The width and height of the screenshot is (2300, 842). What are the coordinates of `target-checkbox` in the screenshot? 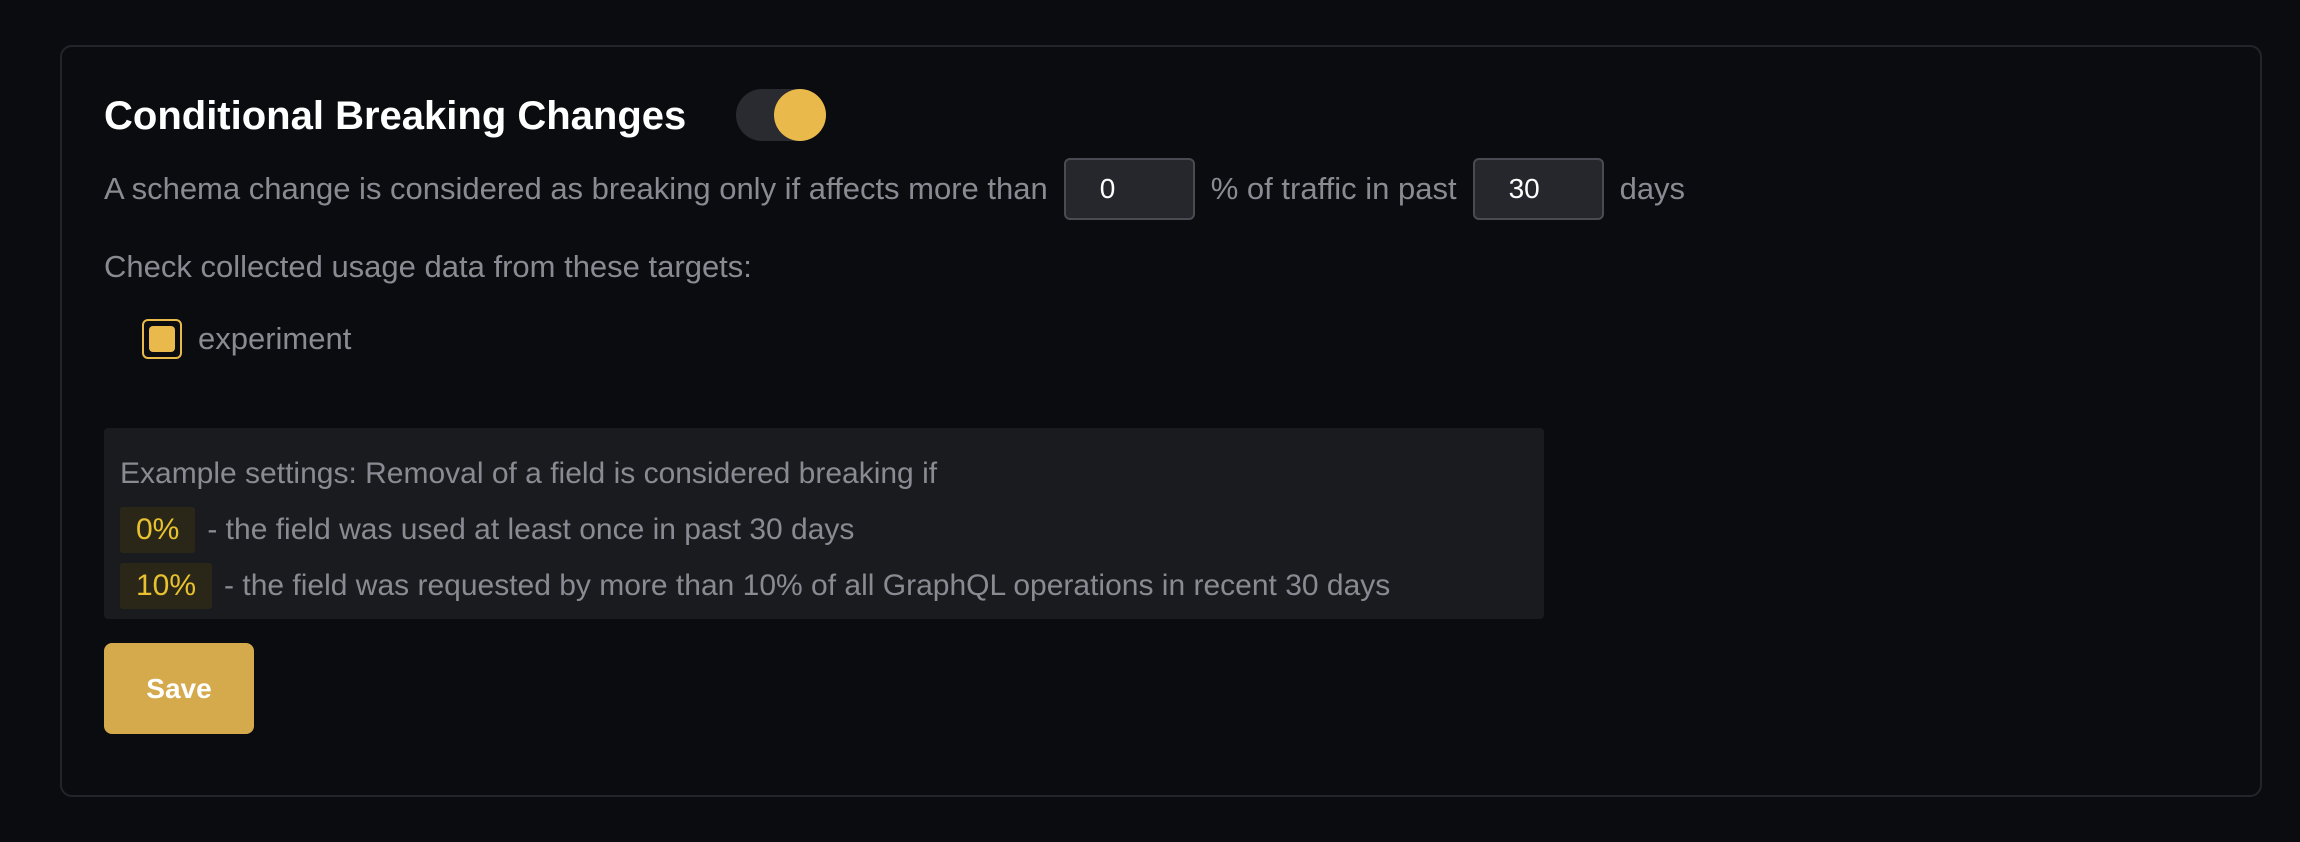 It's located at (162, 339).